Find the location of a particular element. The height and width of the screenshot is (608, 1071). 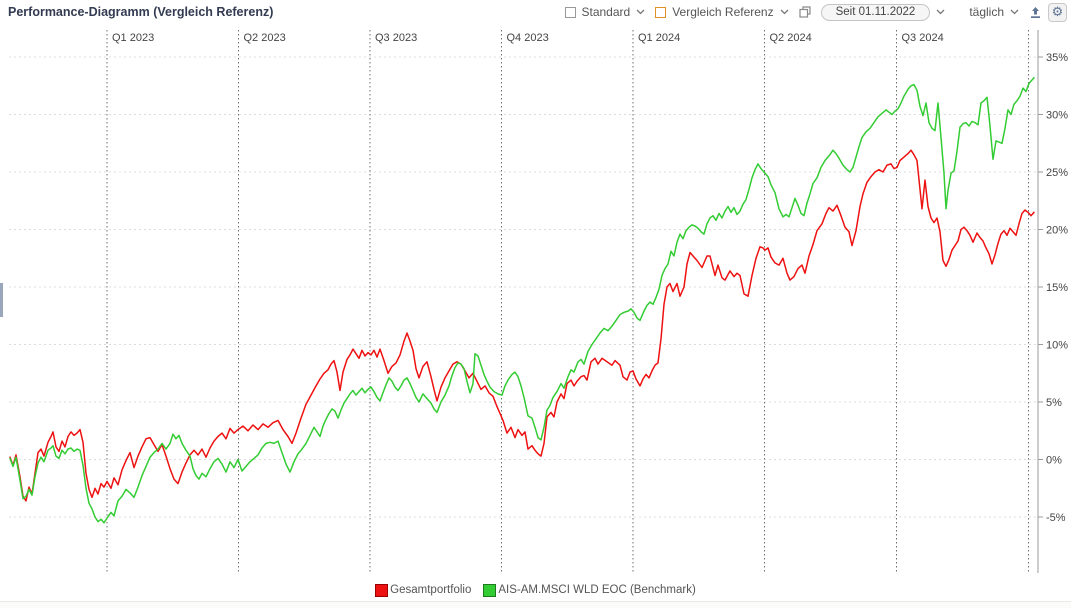

x-axis-quarter-label: Q3 2024 is located at coordinates (923, 38).